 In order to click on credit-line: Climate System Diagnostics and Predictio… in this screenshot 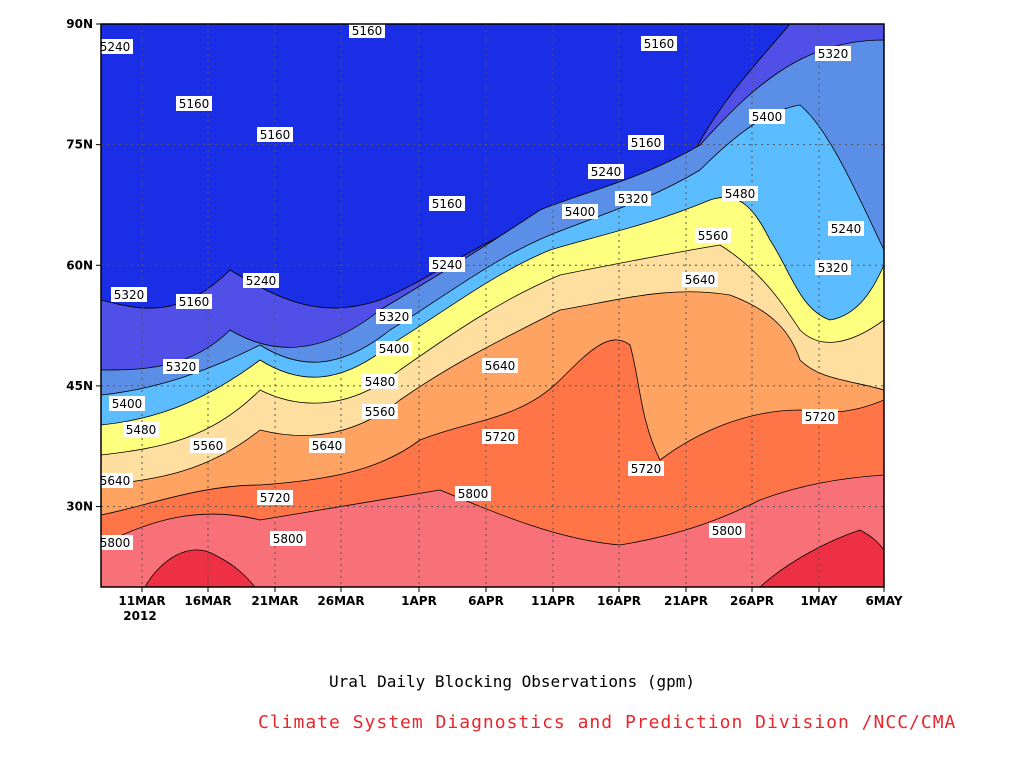, I will do `click(607, 722)`.